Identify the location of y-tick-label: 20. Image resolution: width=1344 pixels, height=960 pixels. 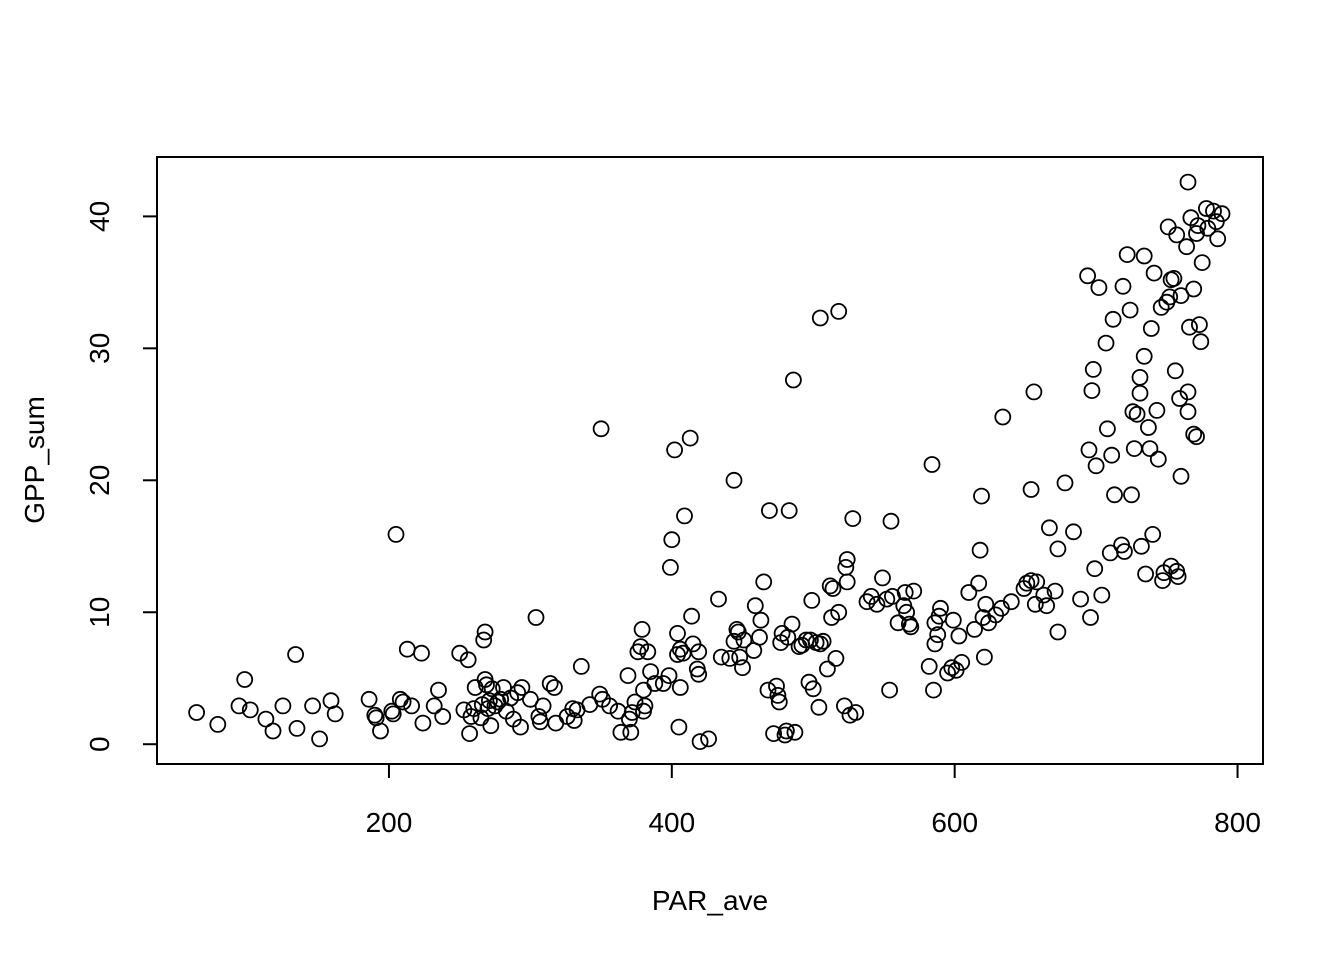
(99, 480).